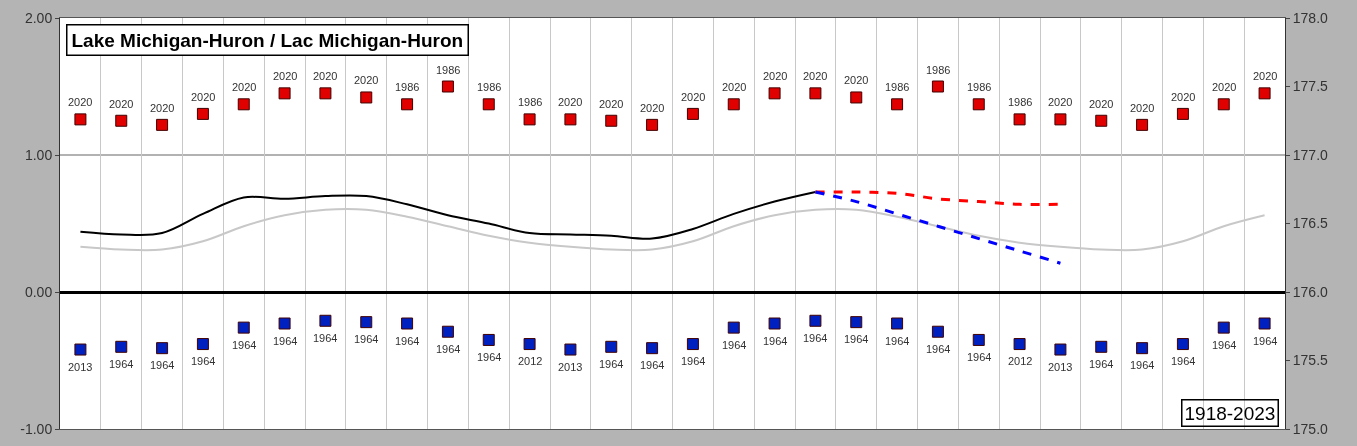 The width and height of the screenshot is (1357, 446). Describe the element at coordinates (1310, 86) in the screenshot. I see `y2-tick-label: 177.5` at that location.